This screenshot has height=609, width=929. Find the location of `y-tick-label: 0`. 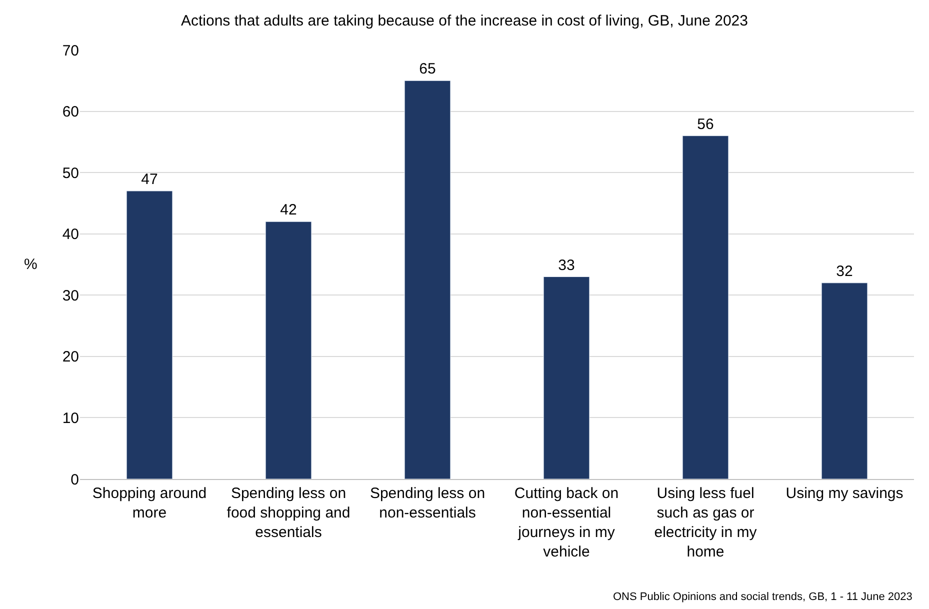

y-tick-label: 0 is located at coordinates (74, 479).